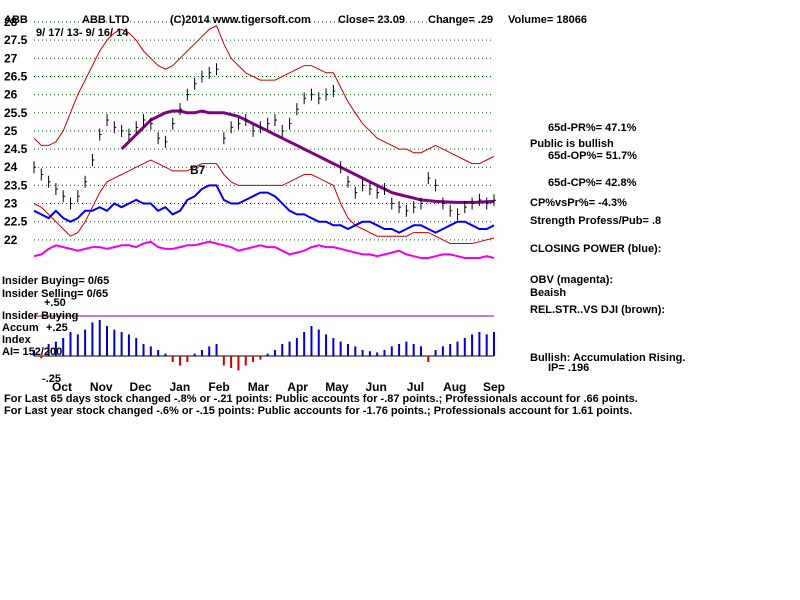 This screenshot has height=600, width=800. Describe the element at coordinates (608, 358) in the screenshot. I see `accumulation-status: Bullish: Accumulation Rising.` at that location.